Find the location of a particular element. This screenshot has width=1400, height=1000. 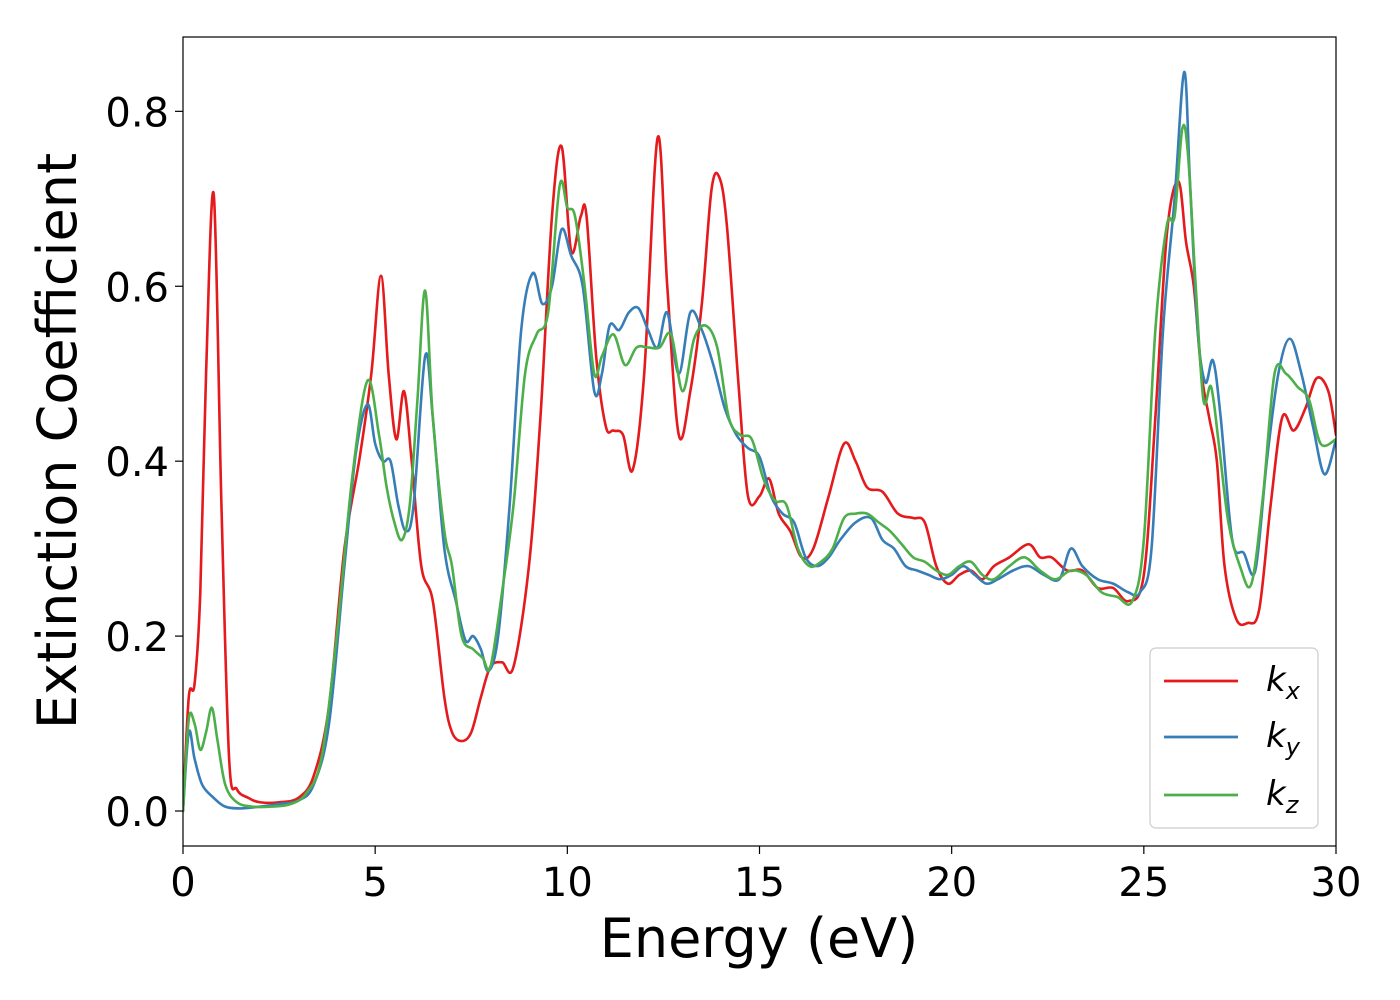

x-tick-label: 5 is located at coordinates (374, 883).